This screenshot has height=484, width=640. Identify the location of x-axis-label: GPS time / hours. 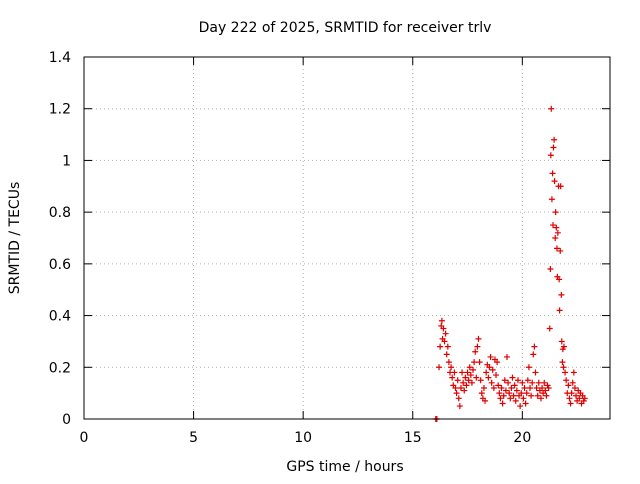
(344, 467).